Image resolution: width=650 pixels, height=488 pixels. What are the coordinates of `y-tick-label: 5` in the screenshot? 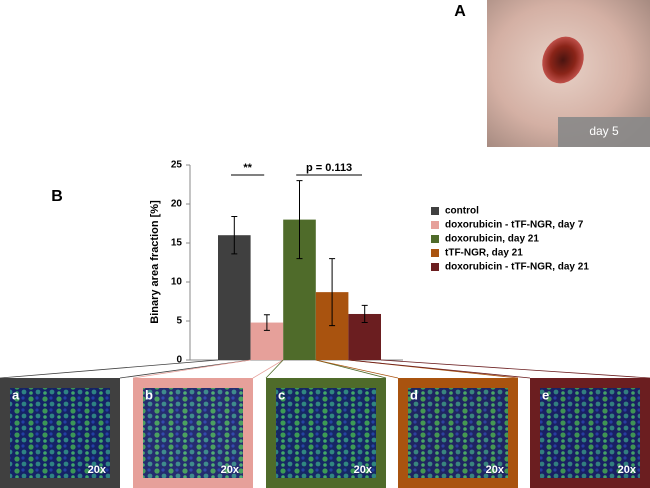 It's located at (179, 321).